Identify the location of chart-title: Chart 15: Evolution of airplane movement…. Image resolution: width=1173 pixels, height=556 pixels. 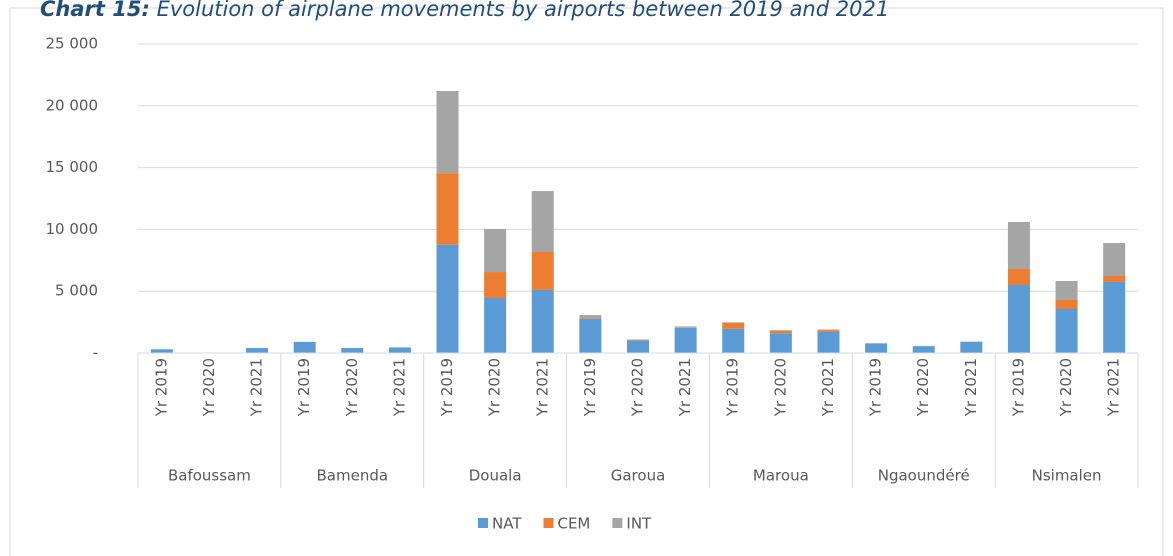
(464, 10).